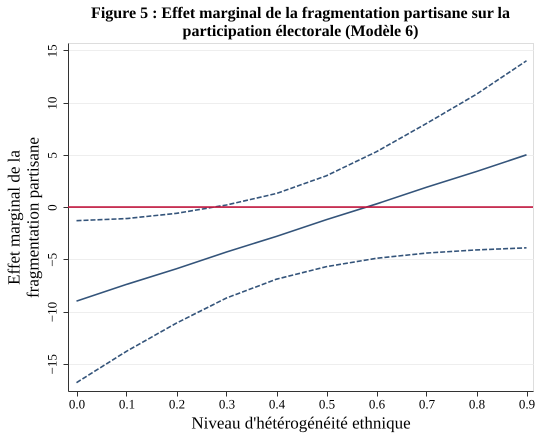 Image resolution: width=547 pixels, height=436 pixels. What do you see at coordinates (14, 217) in the screenshot?
I see `text: Effet marginal de la` at bounding box center [14, 217].